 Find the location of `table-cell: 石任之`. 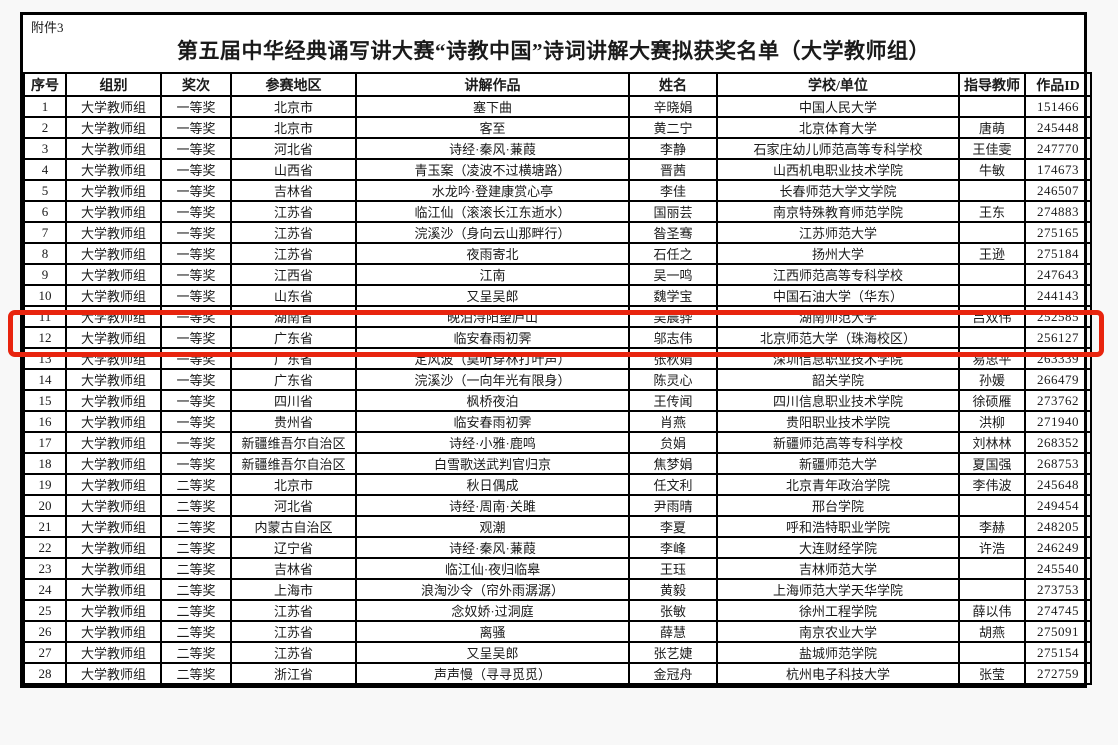

table-cell: 石任之 is located at coordinates (673, 253).